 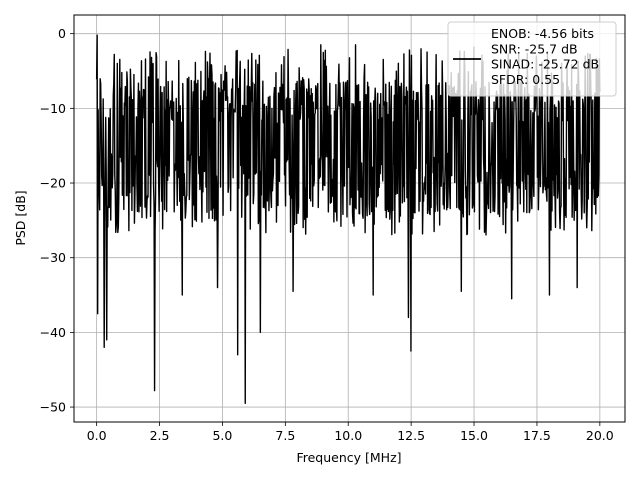 I want to click on legend-box, so click(x=532, y=59).